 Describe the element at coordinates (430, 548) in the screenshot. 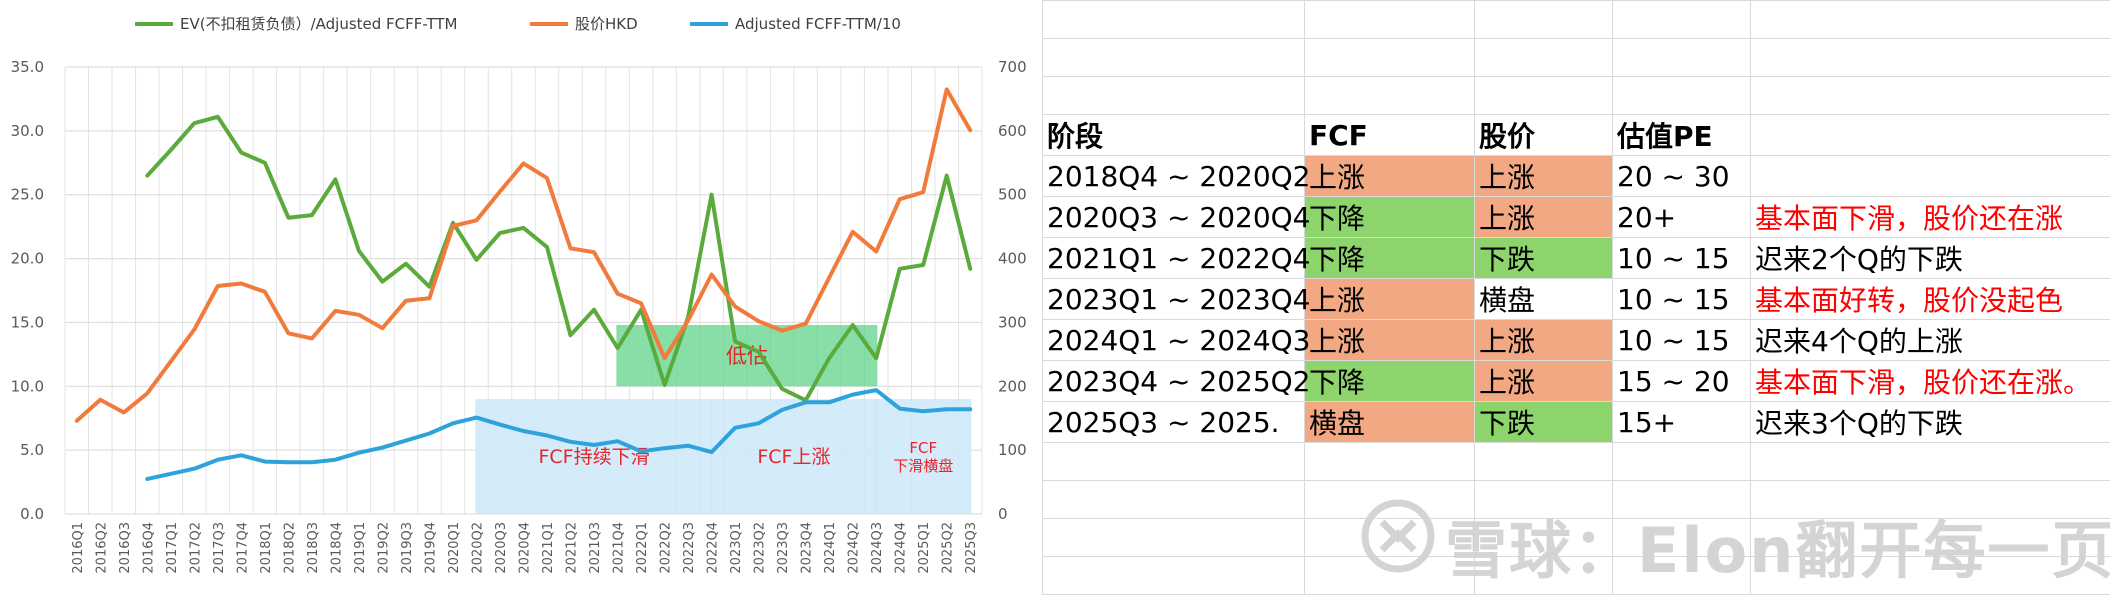

I see `x-tick-label: 2019Q4` at that location.